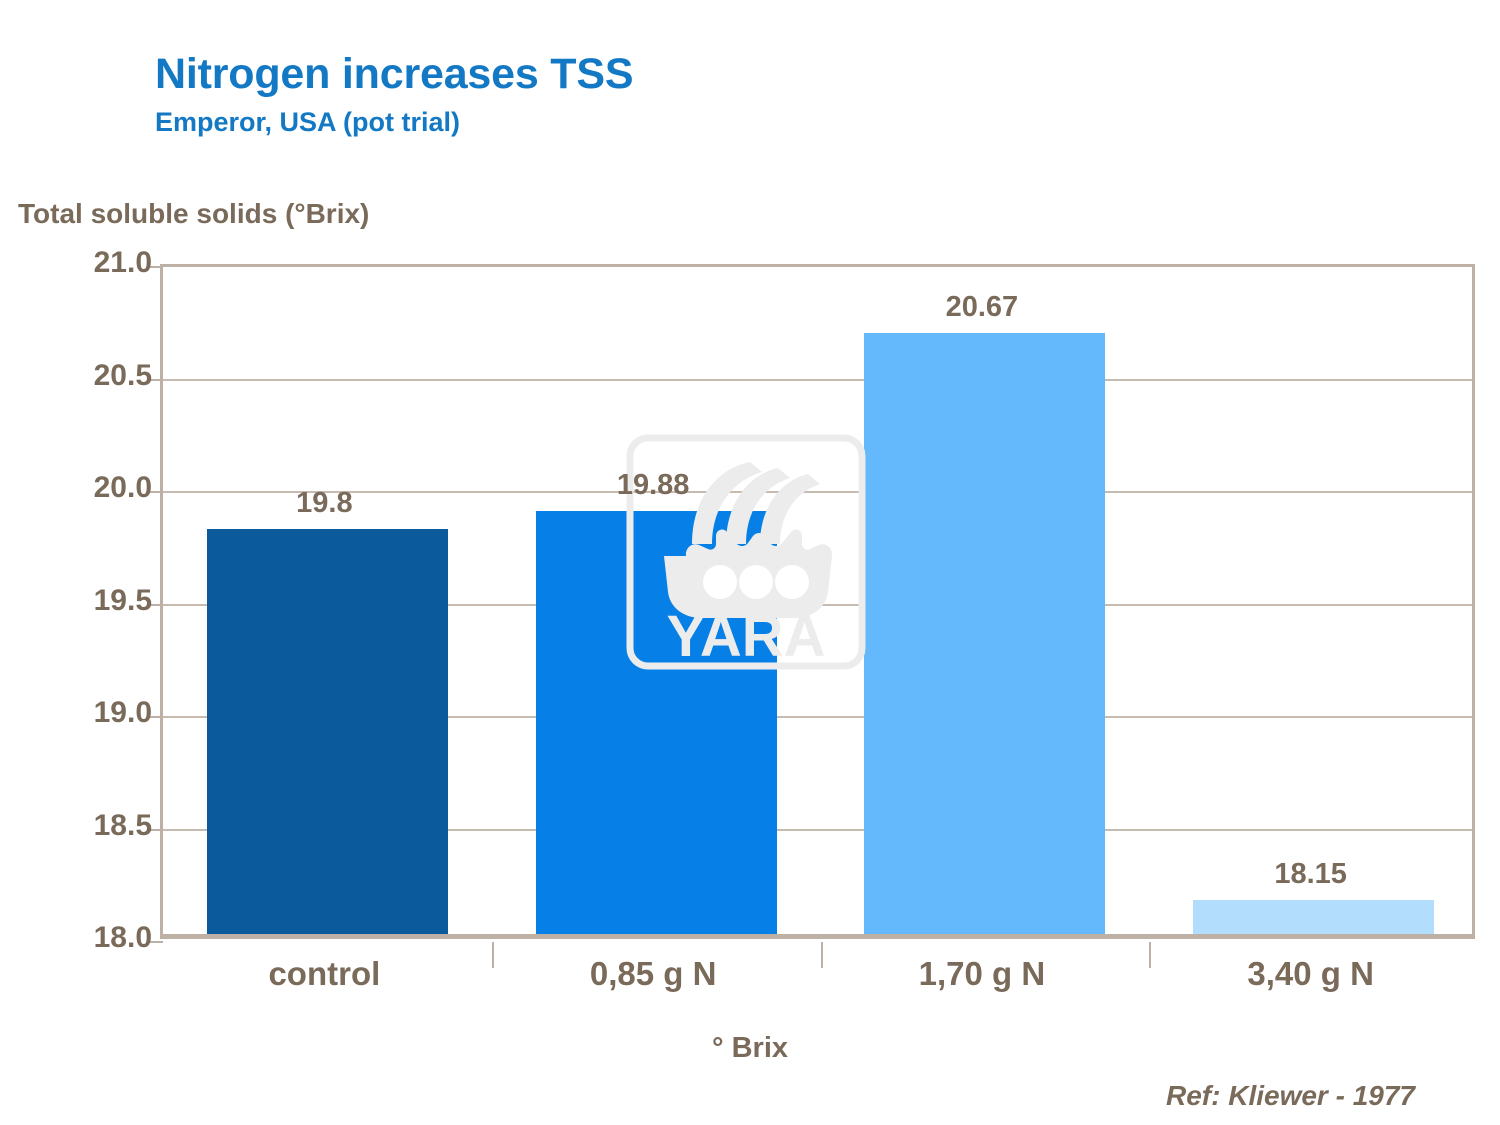 This screenshot has height=1125, width=1500. I want to click on bar-value-label: 19.8, so click(324, 503).